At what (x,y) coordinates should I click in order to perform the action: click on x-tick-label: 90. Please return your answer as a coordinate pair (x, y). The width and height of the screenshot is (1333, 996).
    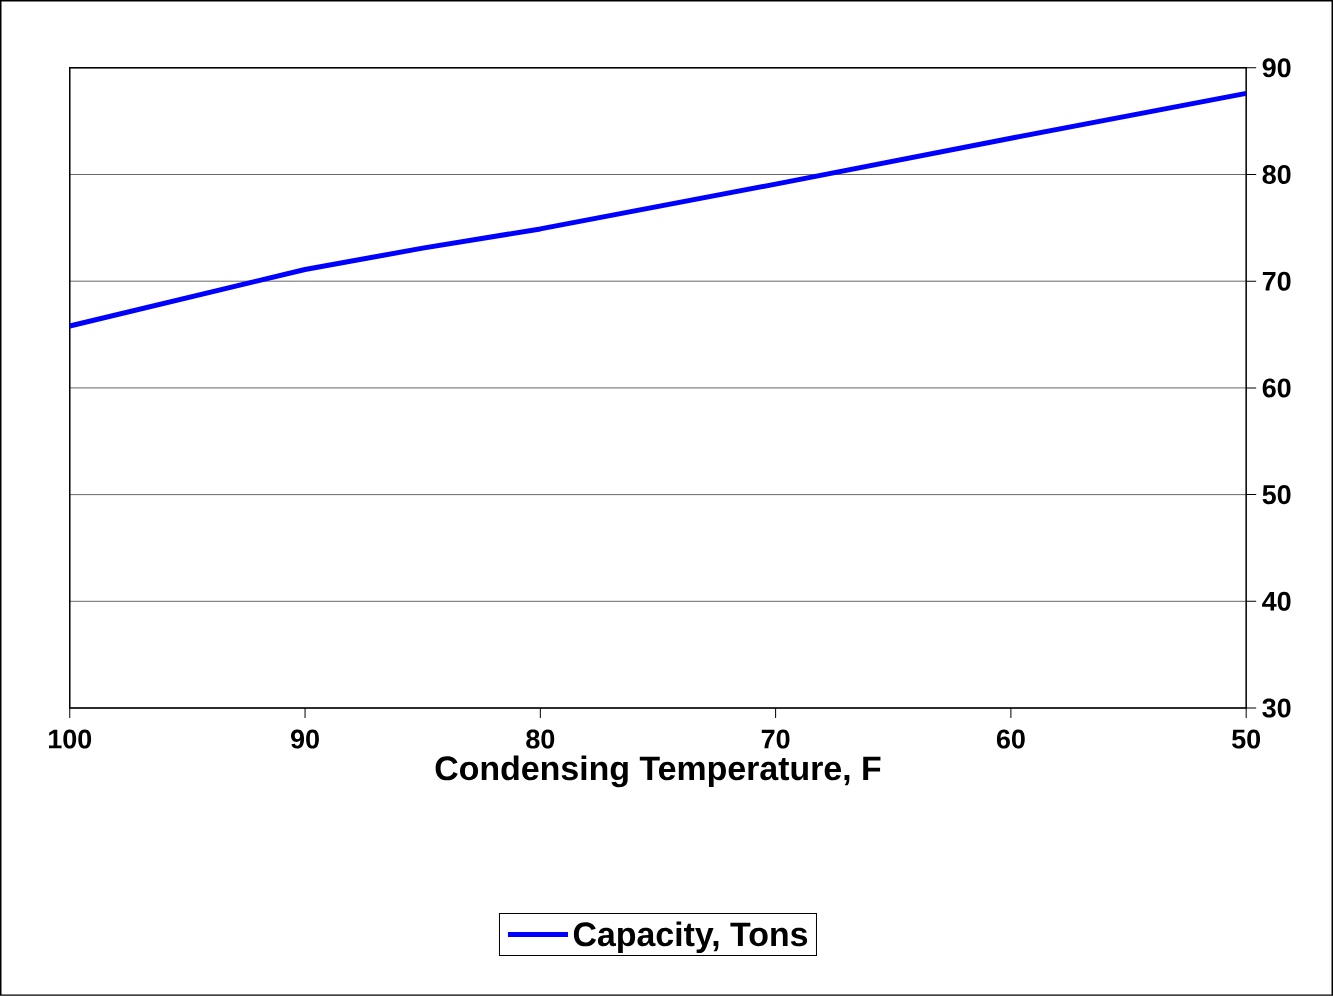
    Looking at the image, I should click on (305, 739).